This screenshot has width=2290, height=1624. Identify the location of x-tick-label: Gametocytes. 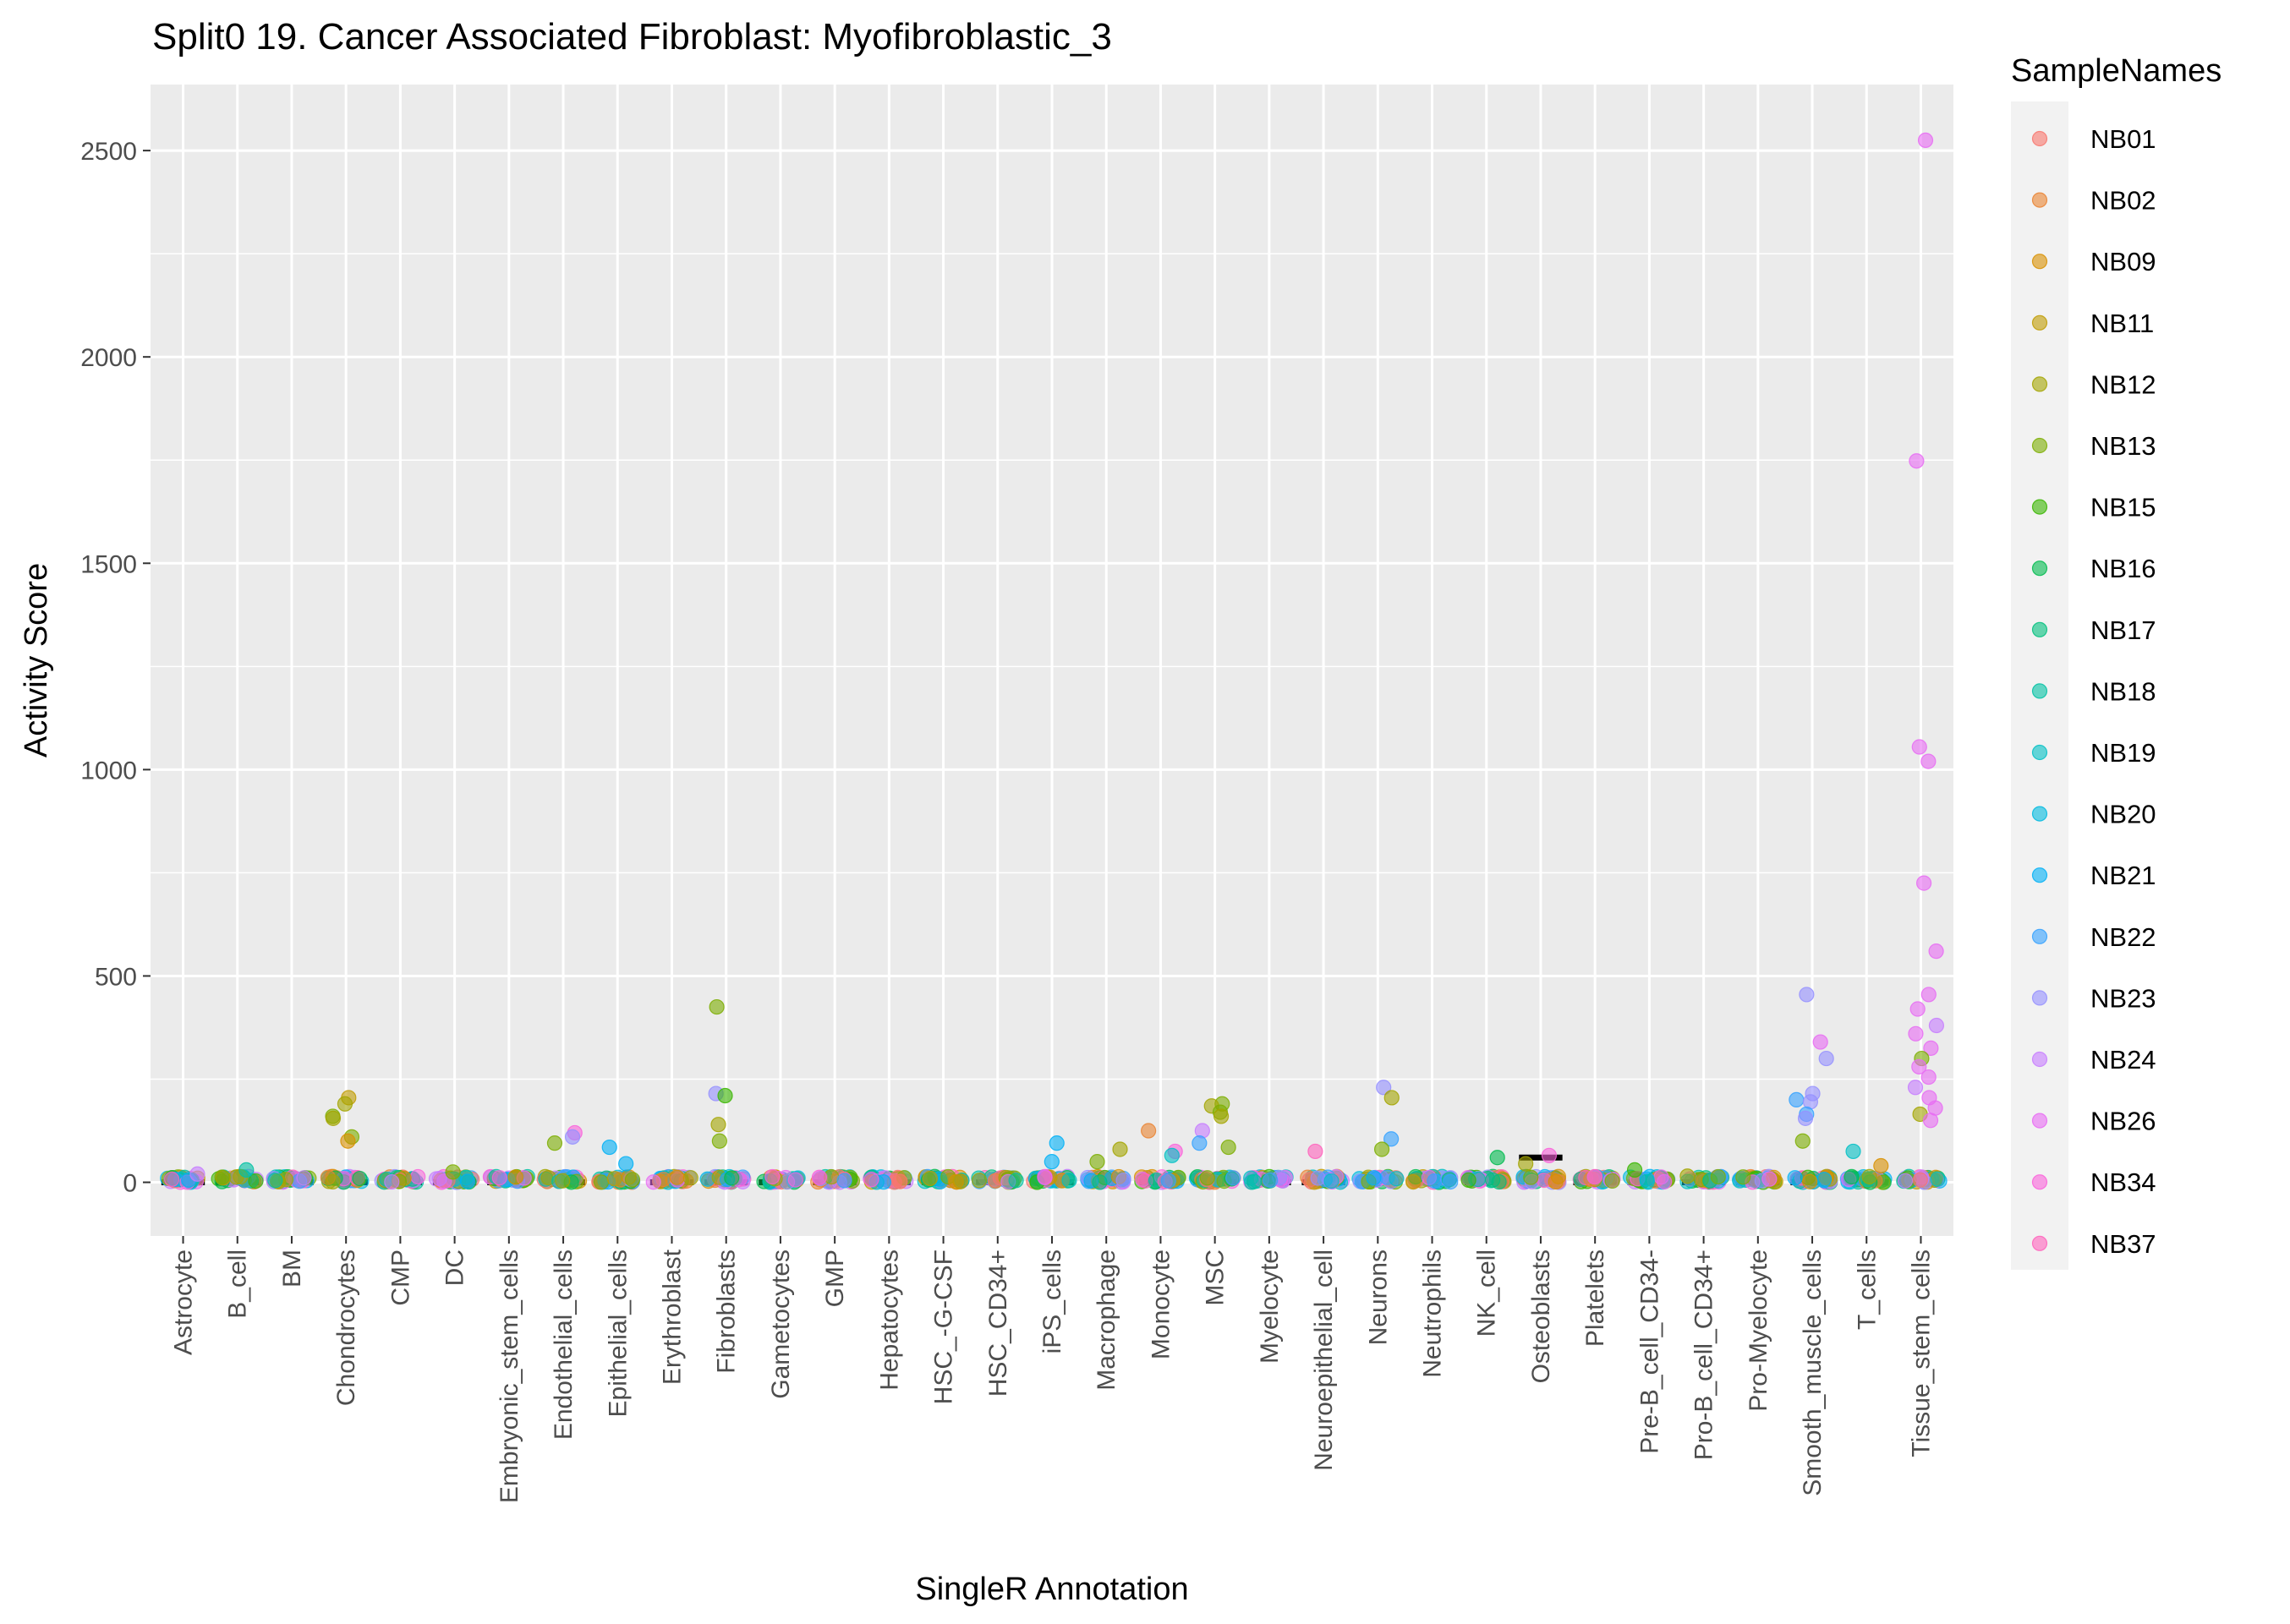
(781, 1324).